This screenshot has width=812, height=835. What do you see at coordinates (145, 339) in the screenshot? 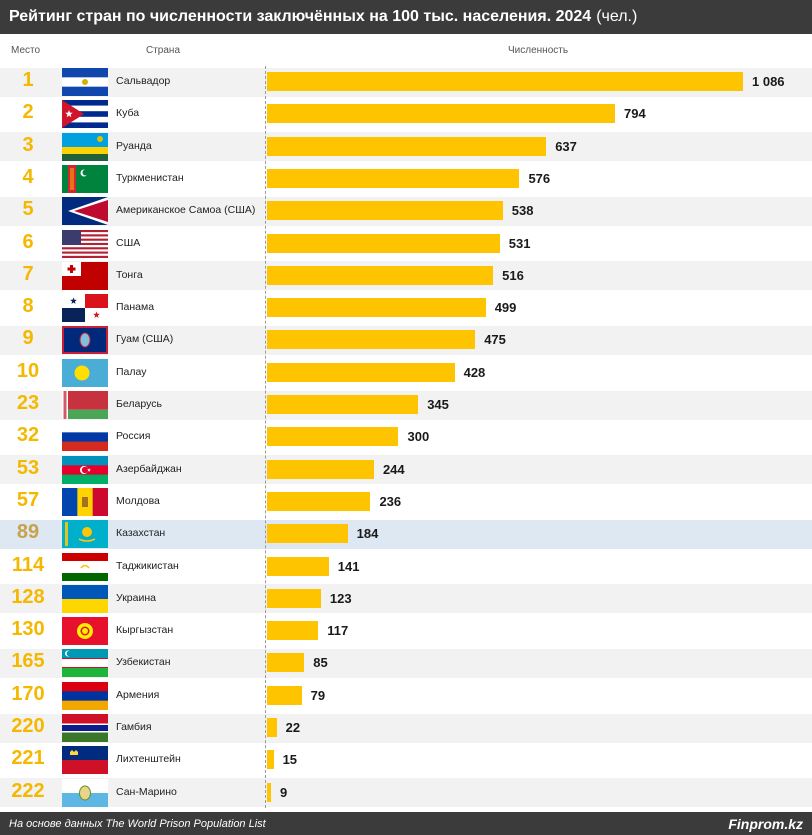
I see `country-label: Гуам (США)` at bounding box center [145, 339].